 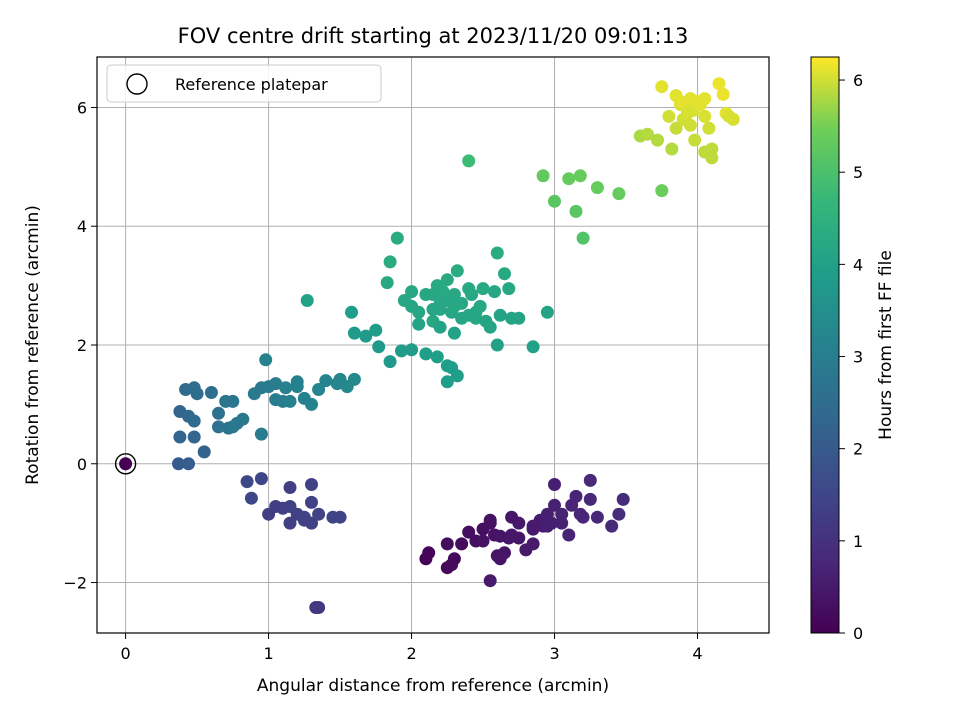 I want to click on colorbar-tick-label: 2, so click(x=858, y=449).